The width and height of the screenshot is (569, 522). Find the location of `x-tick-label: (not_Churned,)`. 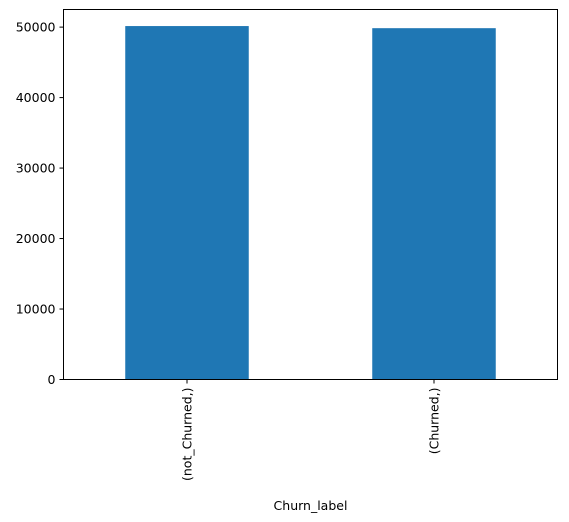

x-tick-label: (not_Churned,) is located at coordinates (187, 435).